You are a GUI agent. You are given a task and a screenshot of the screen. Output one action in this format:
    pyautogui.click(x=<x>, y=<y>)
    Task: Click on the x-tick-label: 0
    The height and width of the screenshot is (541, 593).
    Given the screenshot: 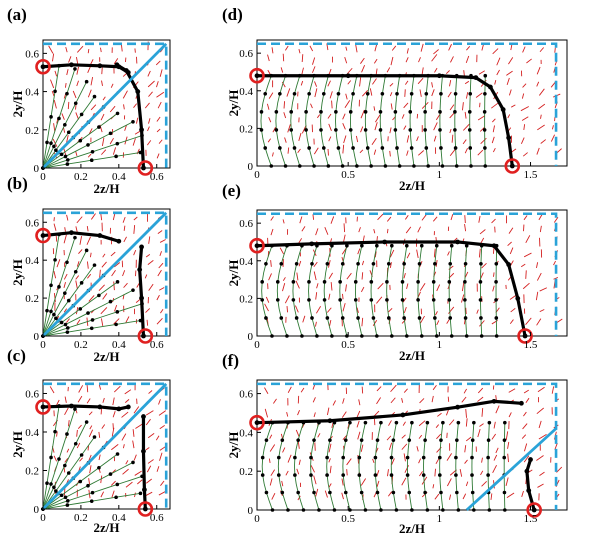 What is the action you would take?
    pyautogui.click(x=43, y=518)
    